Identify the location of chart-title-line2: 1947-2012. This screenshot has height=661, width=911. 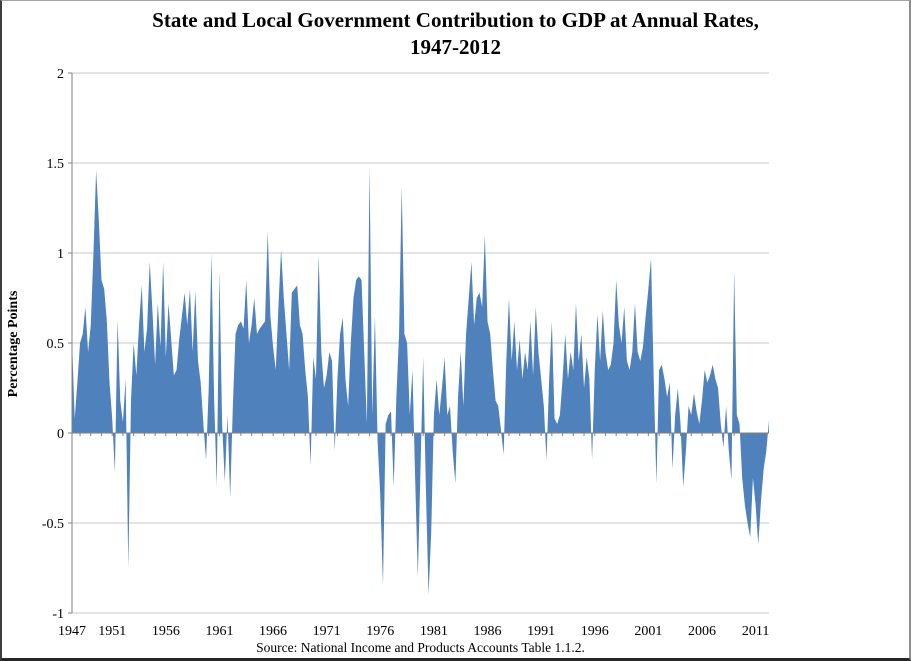
(455, 47).